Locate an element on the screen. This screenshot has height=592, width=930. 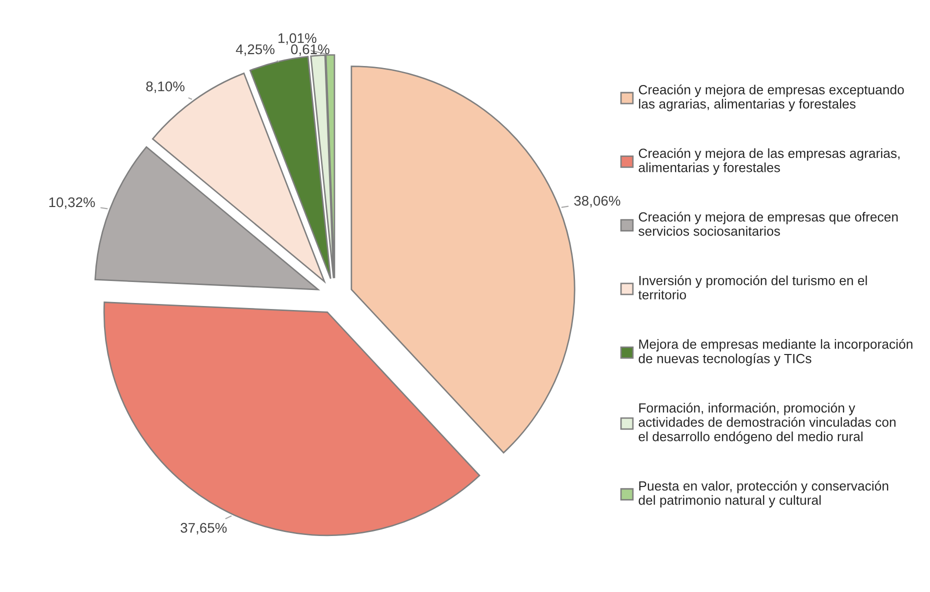
legend-label: Creación y mejora de empresas exceptuando las agrarias, alimentarias y forestales is located at coordinates (771, 98).